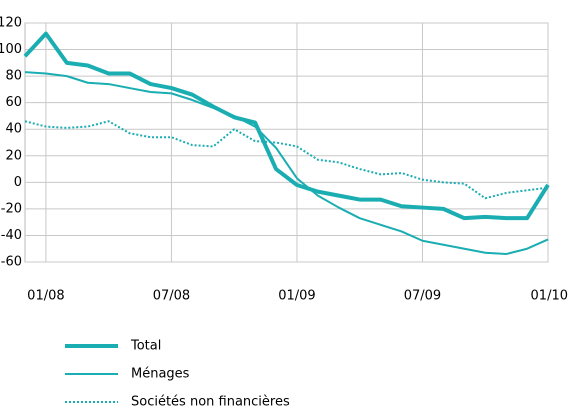 This screenshot has width=572, height=413. What do you see at coordinates (13, 76) in the screenshot?
I see `y-tick-label: 80` at bounding box center [13, 76].